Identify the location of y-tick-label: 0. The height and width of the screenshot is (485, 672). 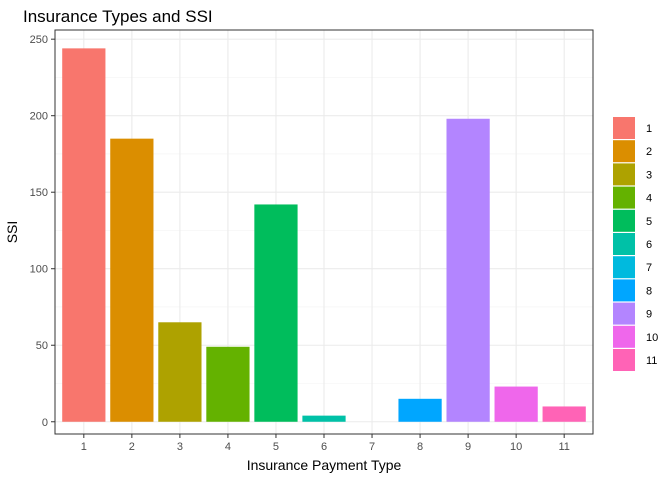
(45, 423).